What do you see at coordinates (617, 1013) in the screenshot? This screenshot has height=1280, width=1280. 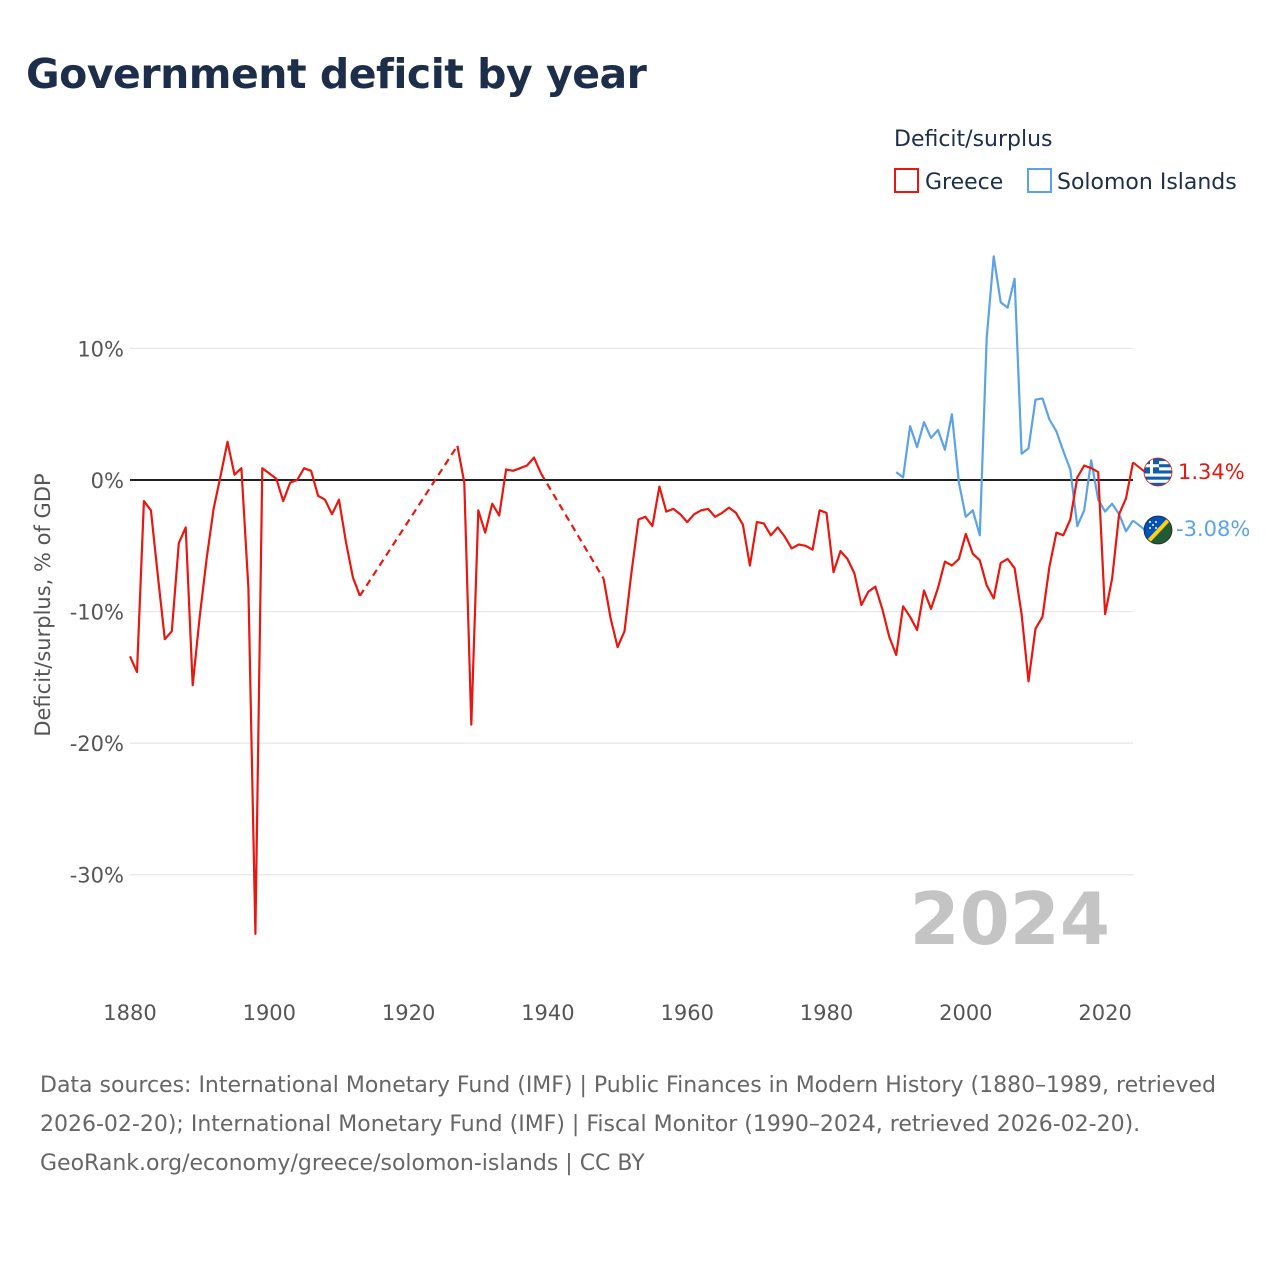 I see `x-axis-ticks: 1880 1900 1920 1940 1960 1980 2000 2020` at bounding box center [617, 1013].